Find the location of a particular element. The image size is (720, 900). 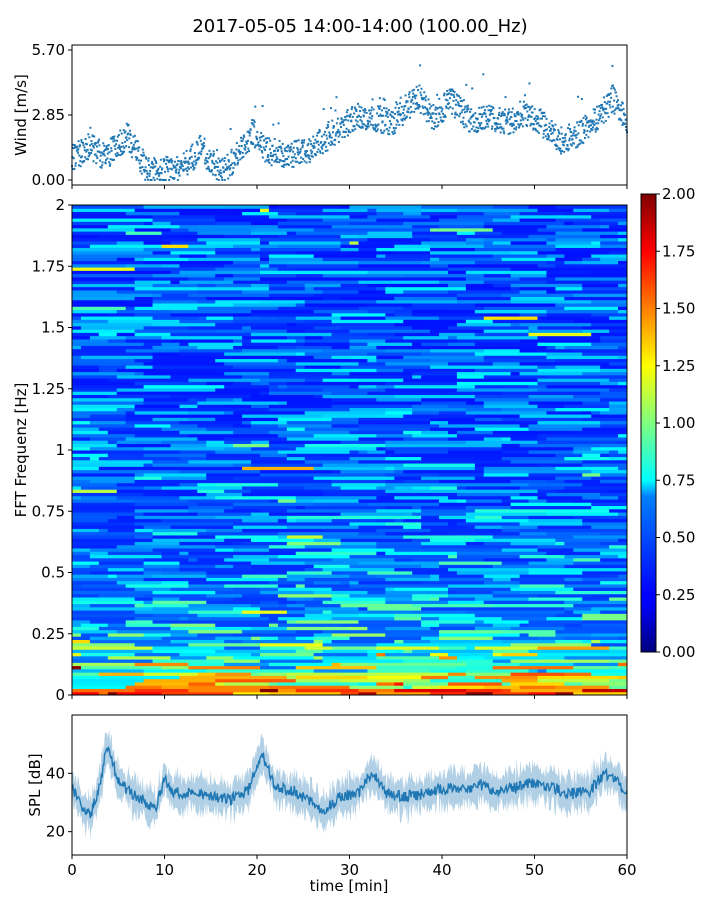

y-tick-label: 0 is located at coordinates (60, 695).